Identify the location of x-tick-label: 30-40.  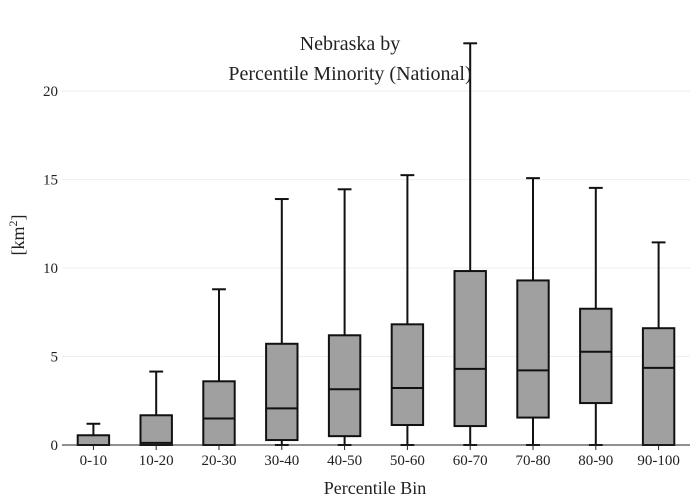
(281, 461).